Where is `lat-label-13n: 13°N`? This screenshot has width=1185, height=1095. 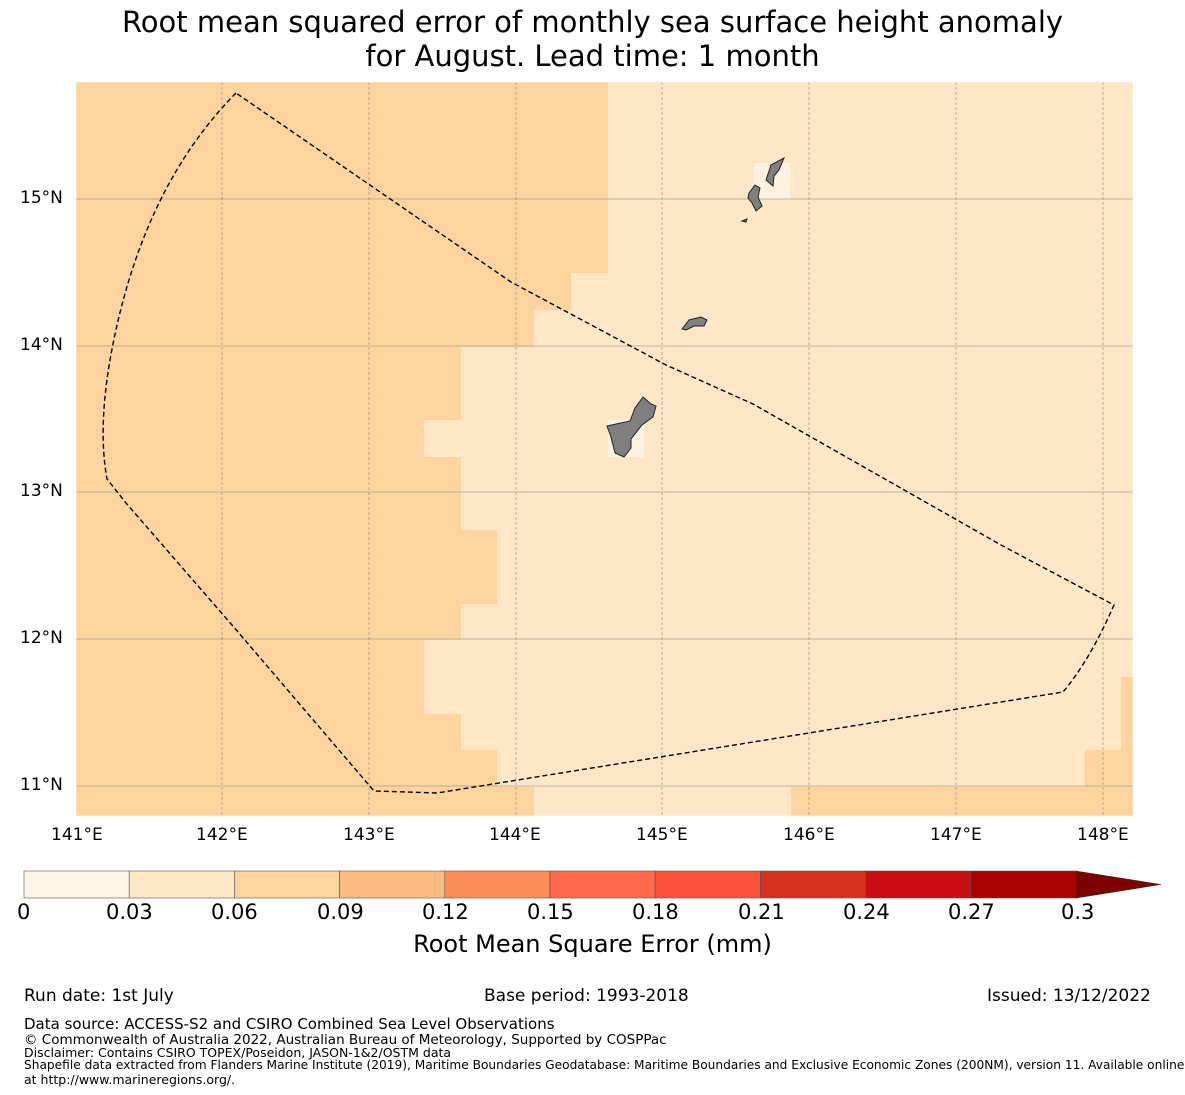 lat-label-13n: 13°N is located at coordinates (41, 491).